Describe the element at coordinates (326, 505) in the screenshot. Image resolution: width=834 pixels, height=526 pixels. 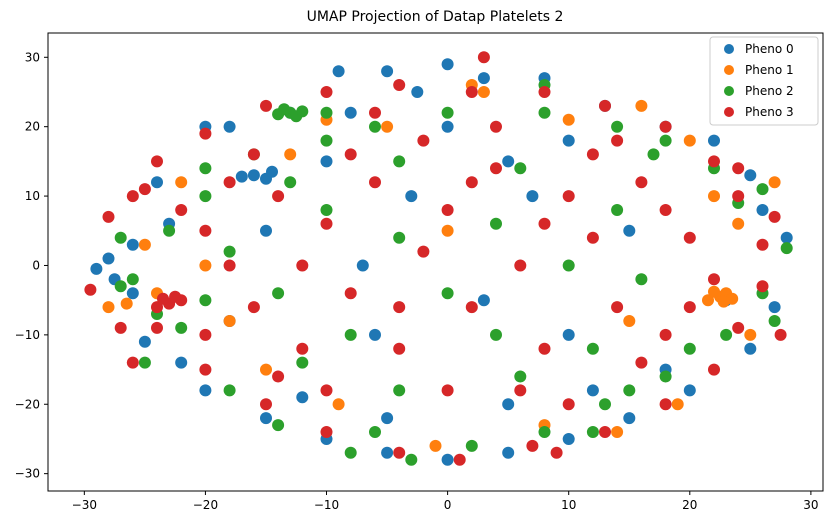
I see `x-tick-label: −10` at that location.